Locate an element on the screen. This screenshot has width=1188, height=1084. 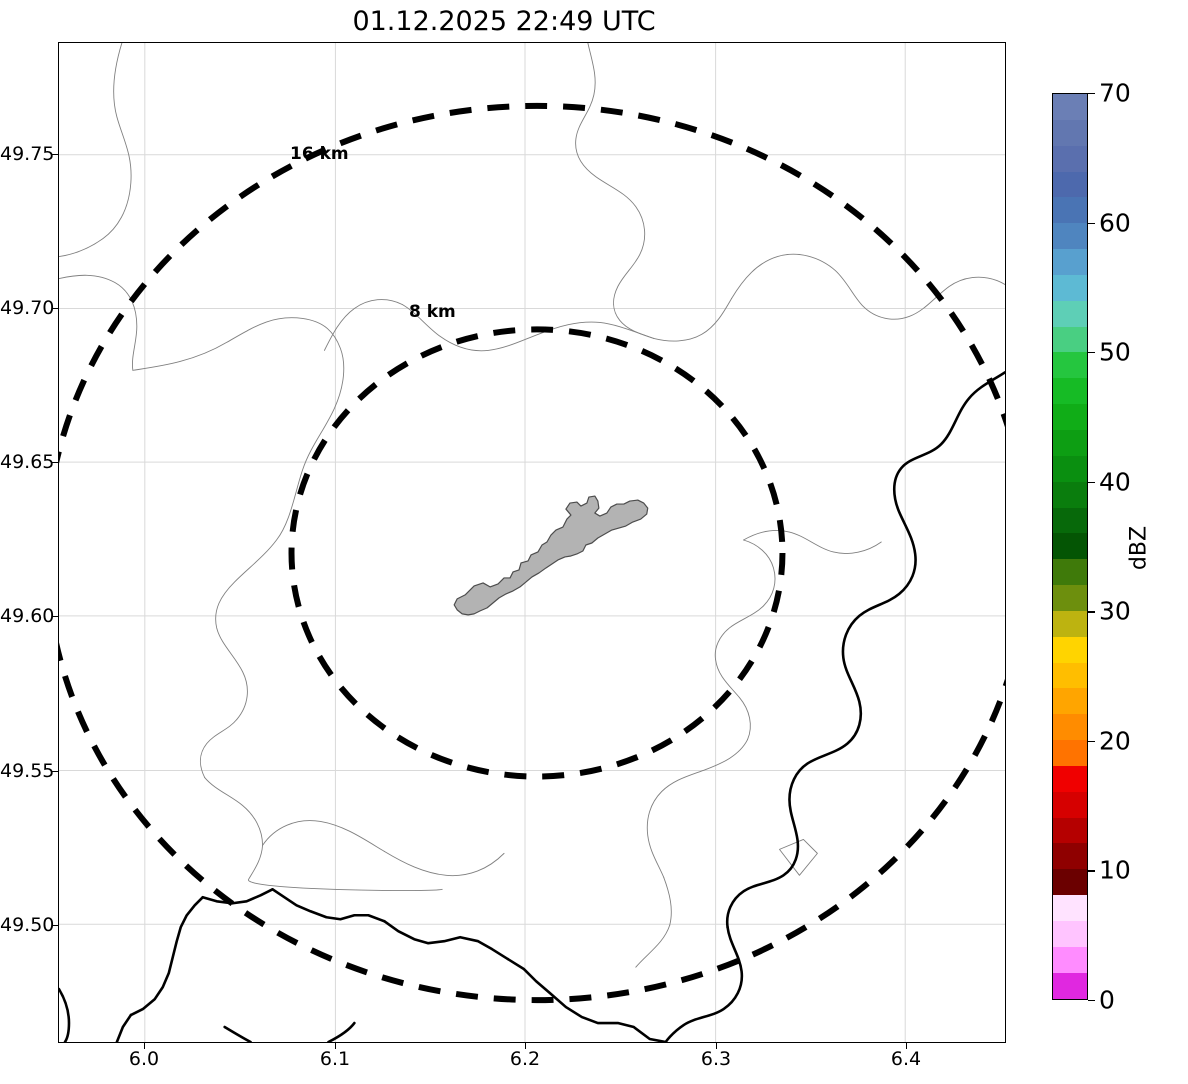
x-tick-label: 6.3 is located at coordinates (716, 1059).